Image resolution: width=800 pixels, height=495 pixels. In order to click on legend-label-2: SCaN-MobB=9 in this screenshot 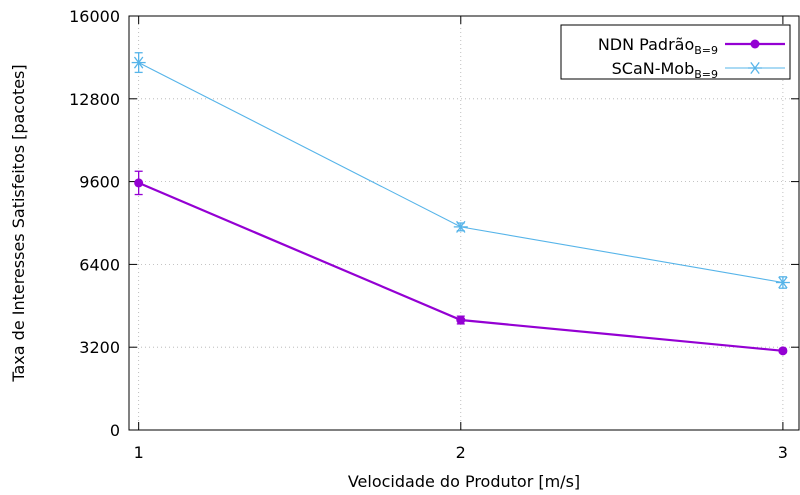, I will do `click(665, 70)`.